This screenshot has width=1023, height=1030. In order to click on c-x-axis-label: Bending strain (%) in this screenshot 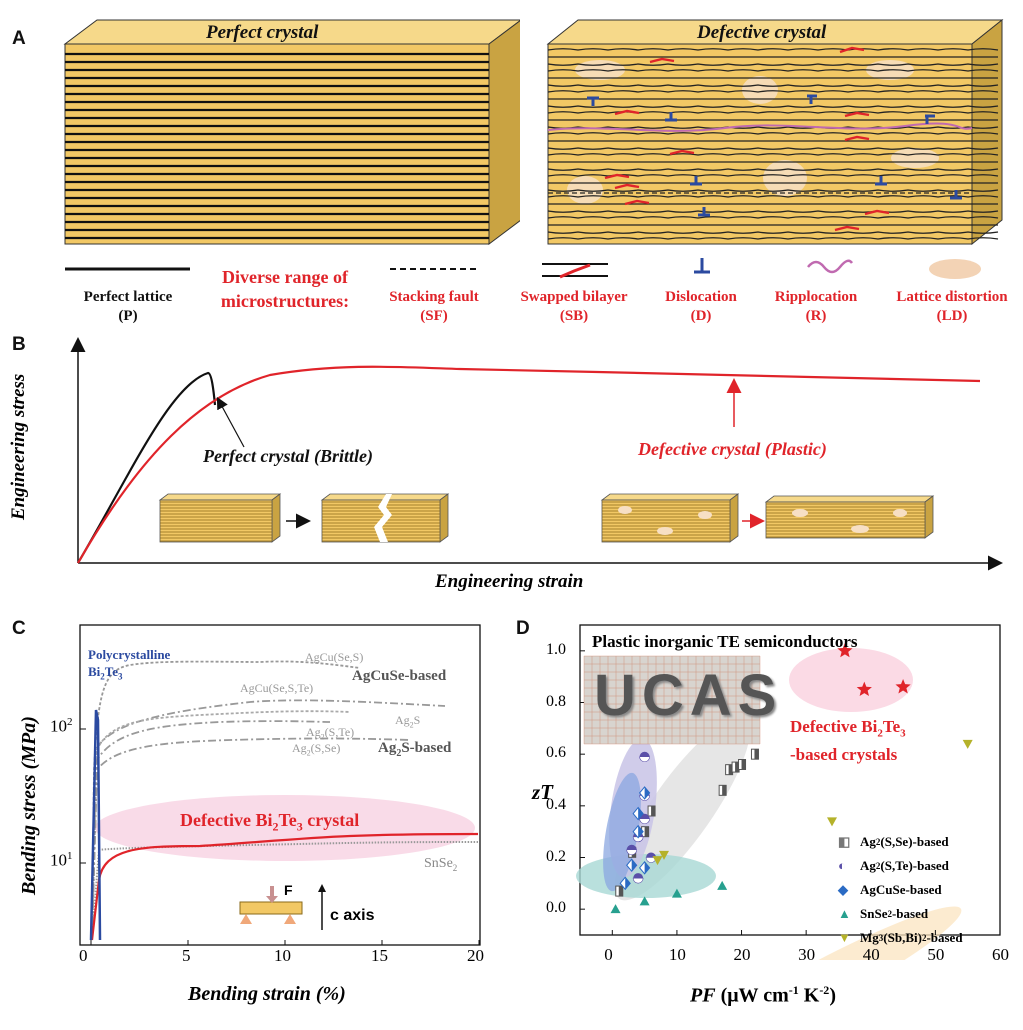, I will do `click(267, 994)`.